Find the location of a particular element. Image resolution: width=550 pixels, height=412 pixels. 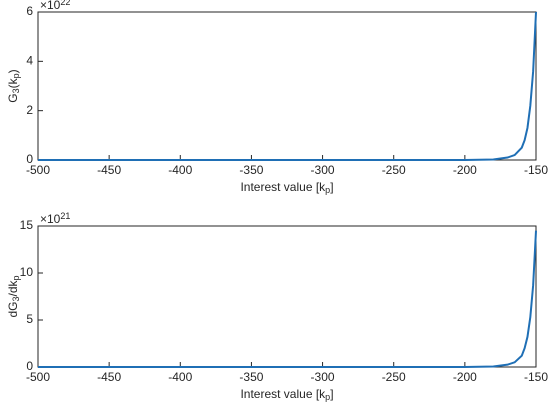

exponent-label: ×10²¹ is located at coordinates (55, 218).